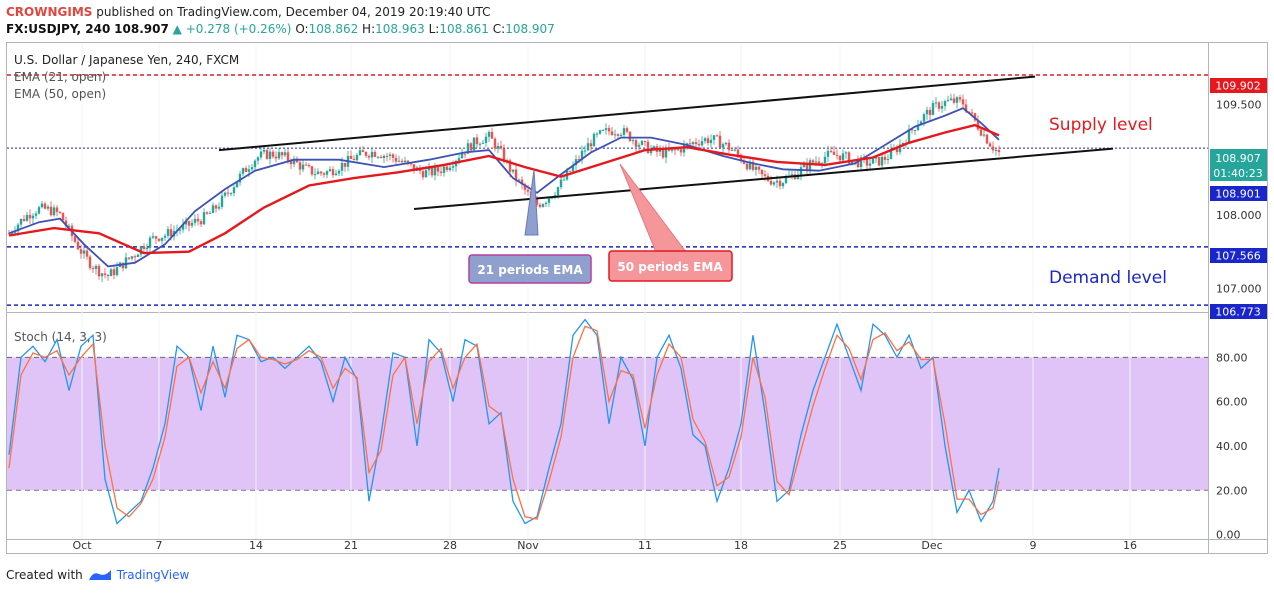  I want to click on stoch-tick-label-0: 0.00, so click(1228, 535).